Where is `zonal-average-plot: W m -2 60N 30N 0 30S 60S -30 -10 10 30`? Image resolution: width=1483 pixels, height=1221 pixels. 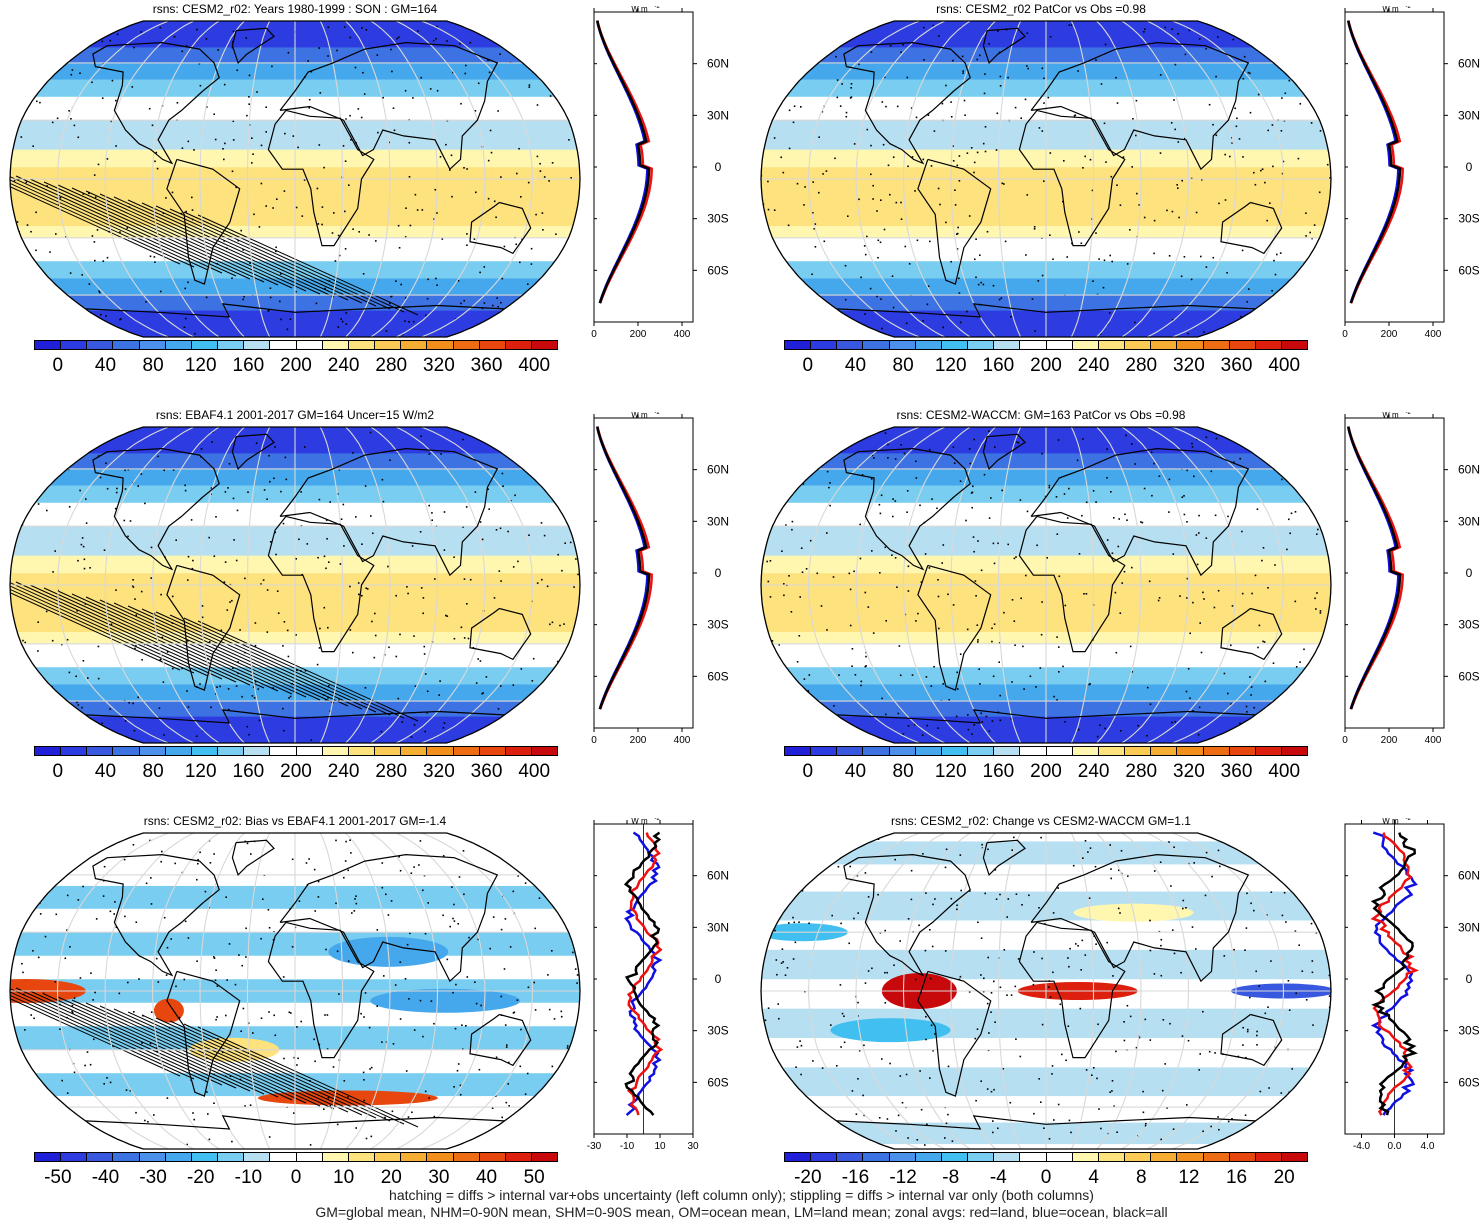
zonal-average-plot: W m -2 60N 30N 0 30S 60S -30 -10 10 30 is located at coordinates (658, 985).